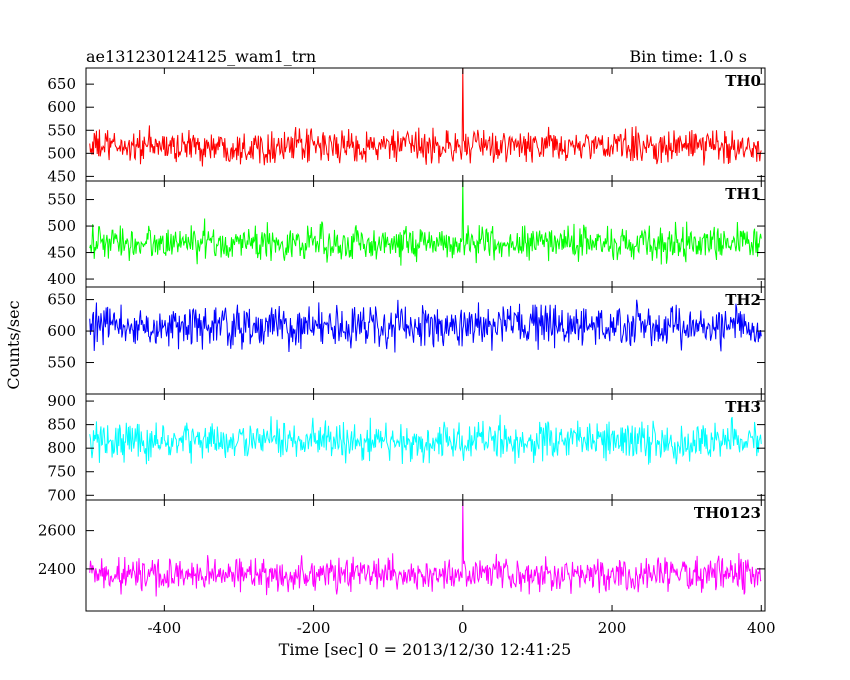  What do you see at coordinates (61, 425) in the screenshot?
I see `y-tick-label: 850` at bounding box center [61, 425].